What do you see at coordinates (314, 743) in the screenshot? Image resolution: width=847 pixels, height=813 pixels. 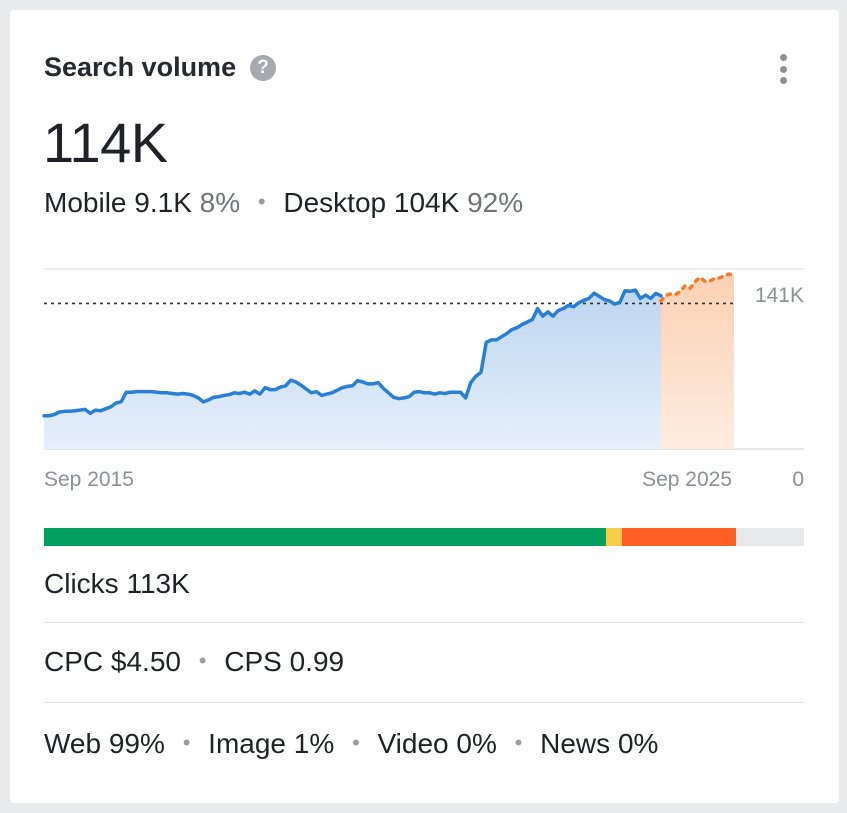 I see `source-image-value: 1%` at bounding box center [314, 743].